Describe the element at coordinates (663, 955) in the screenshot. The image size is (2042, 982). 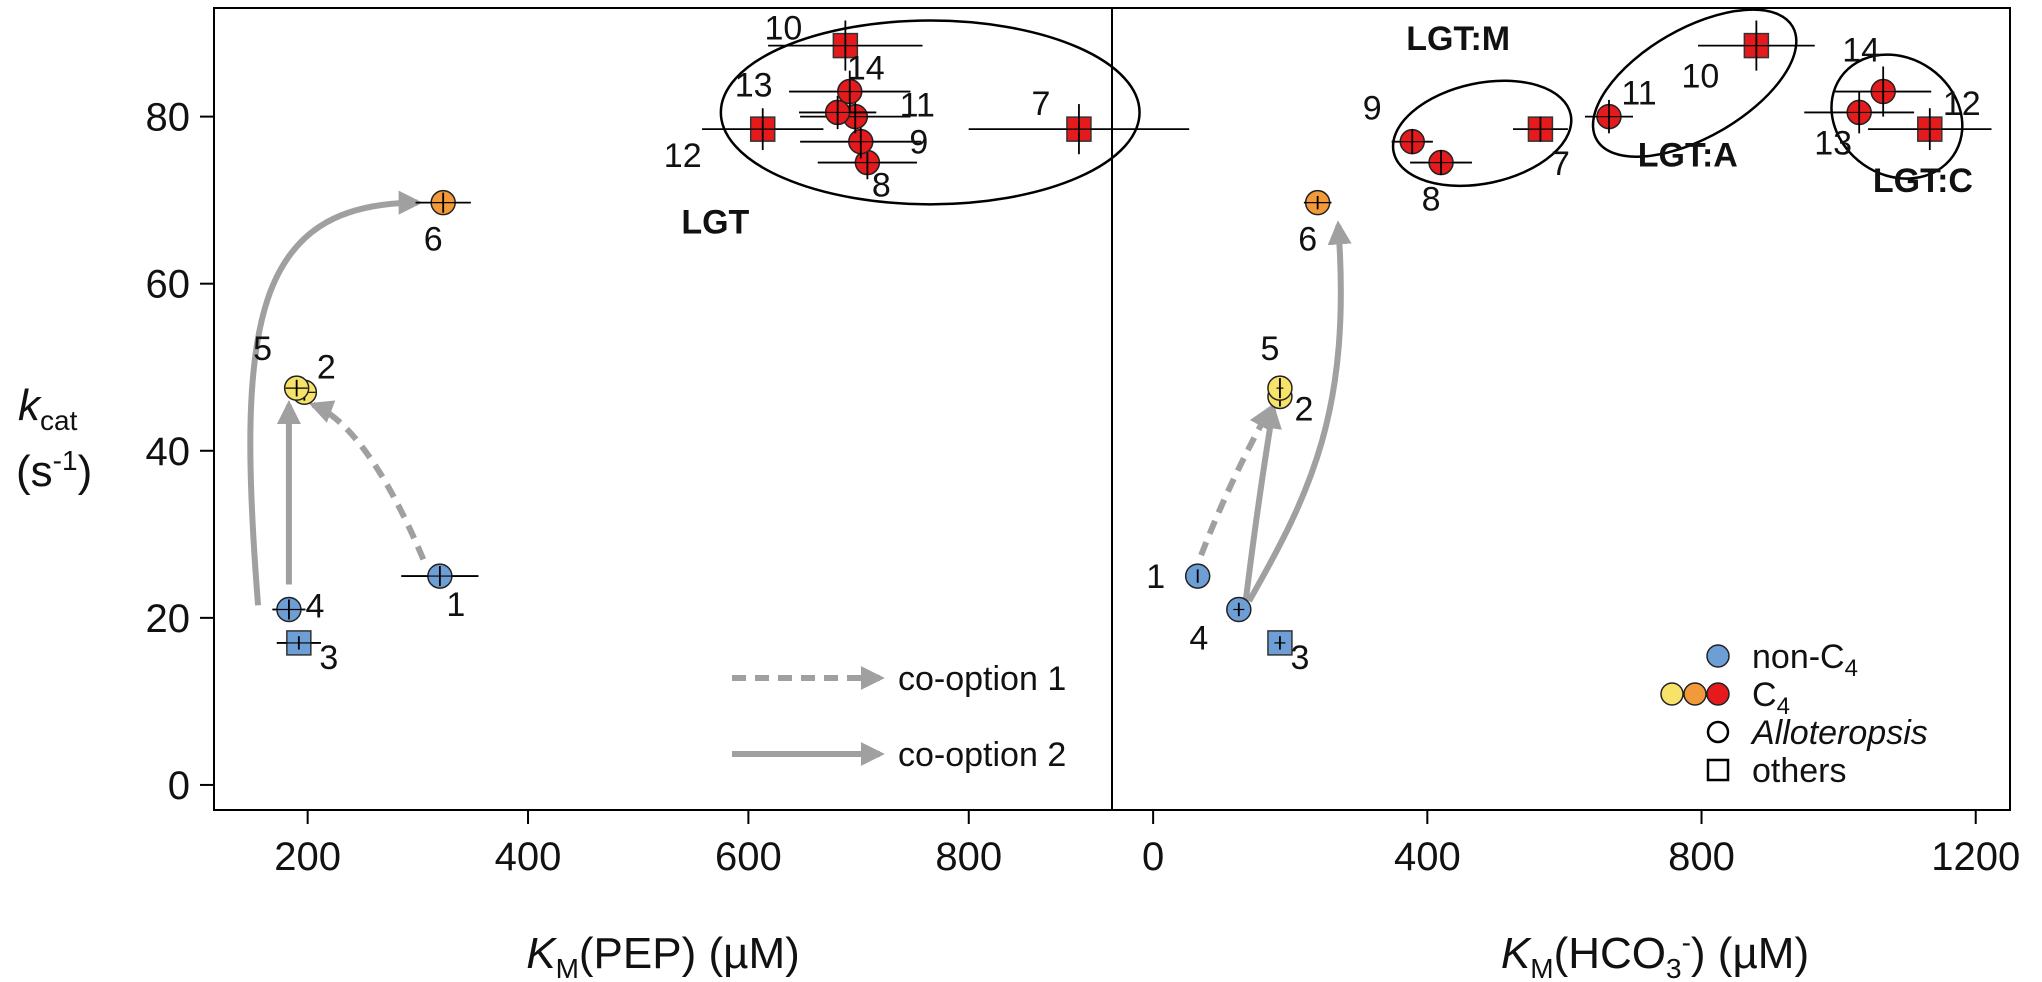
I see `x-axis-title-pep: KM(PEP) (µM)` at that location.